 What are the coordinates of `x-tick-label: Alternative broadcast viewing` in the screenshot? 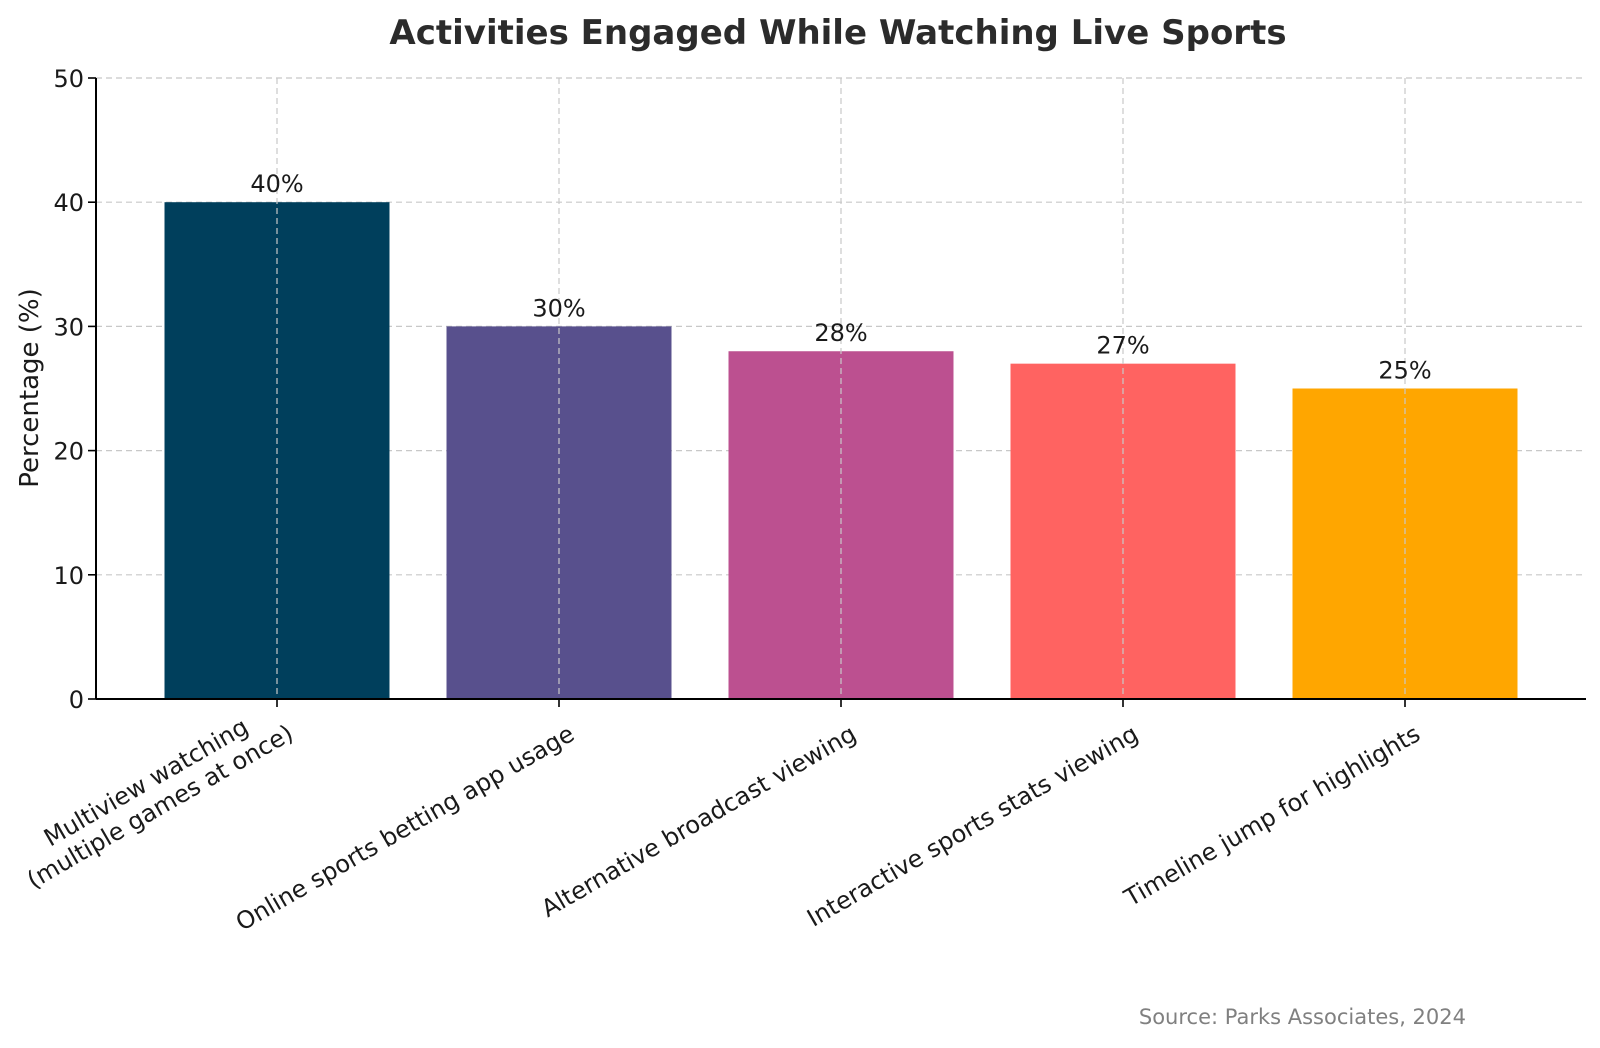 It's located at (699, 821).